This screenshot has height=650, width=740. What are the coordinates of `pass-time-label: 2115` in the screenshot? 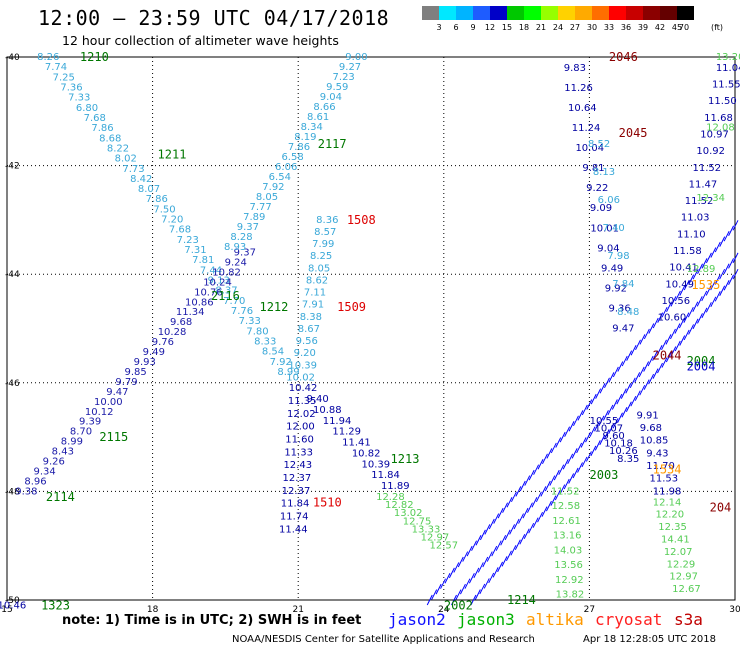 It's located at (113, 437).